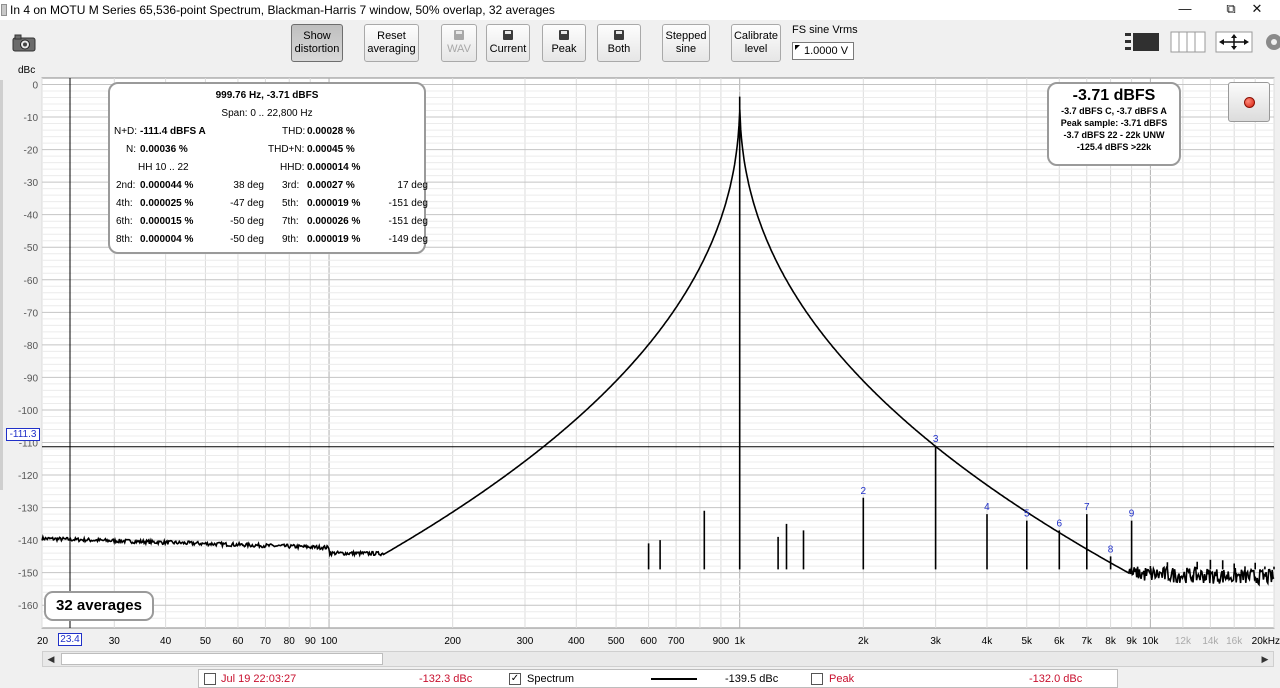 The height and width of the screenshot is (688, 1280). Describe the element at coordinates (29, 443) in the screenshot. I see `y-tick-label: -110` at that location.